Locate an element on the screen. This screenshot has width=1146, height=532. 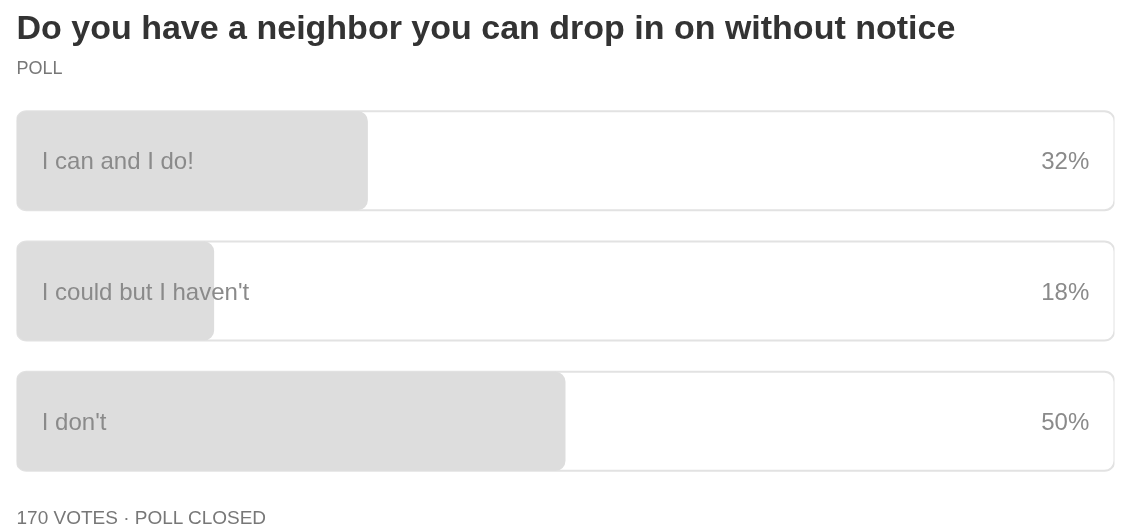
y-tick-label: I could but I haven't is located at coordinates (145, 291).